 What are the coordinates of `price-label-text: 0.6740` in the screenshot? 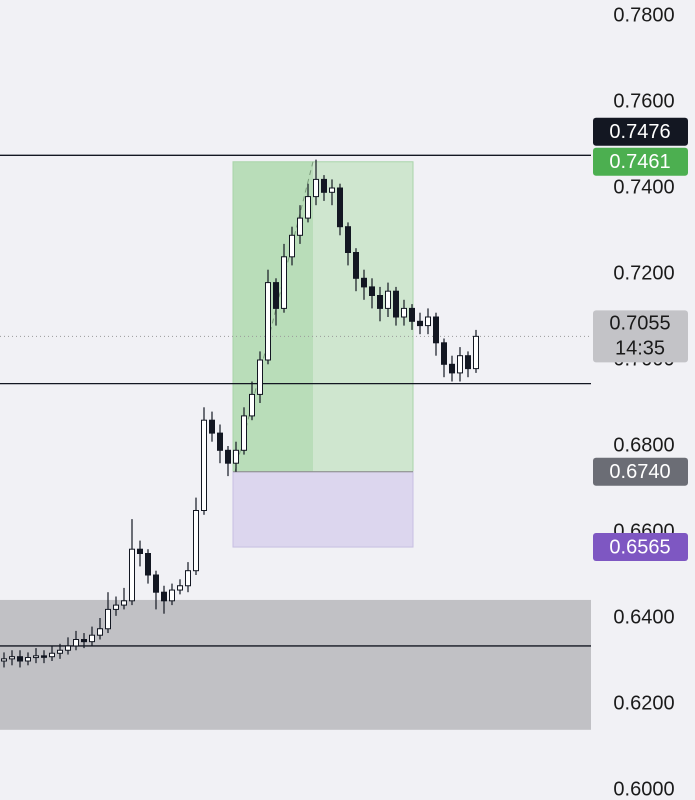 It's located at (639, 472).